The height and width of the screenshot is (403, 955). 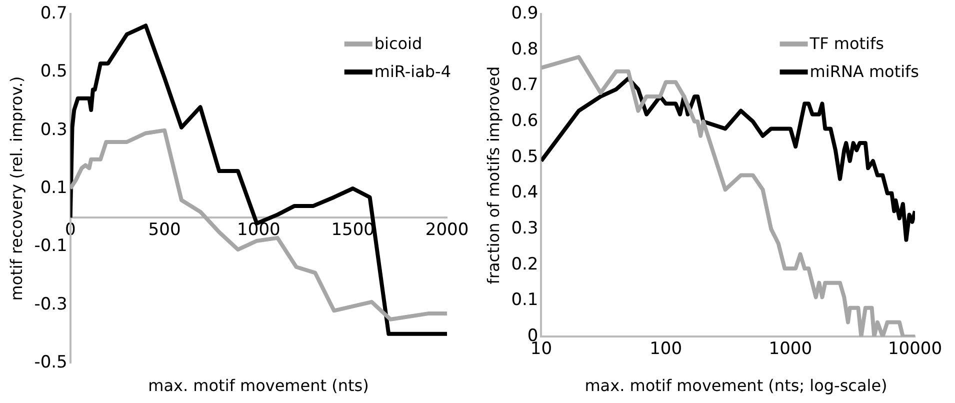 I want to click on y-tick-label: 0.8, so click(x=524, y=49).